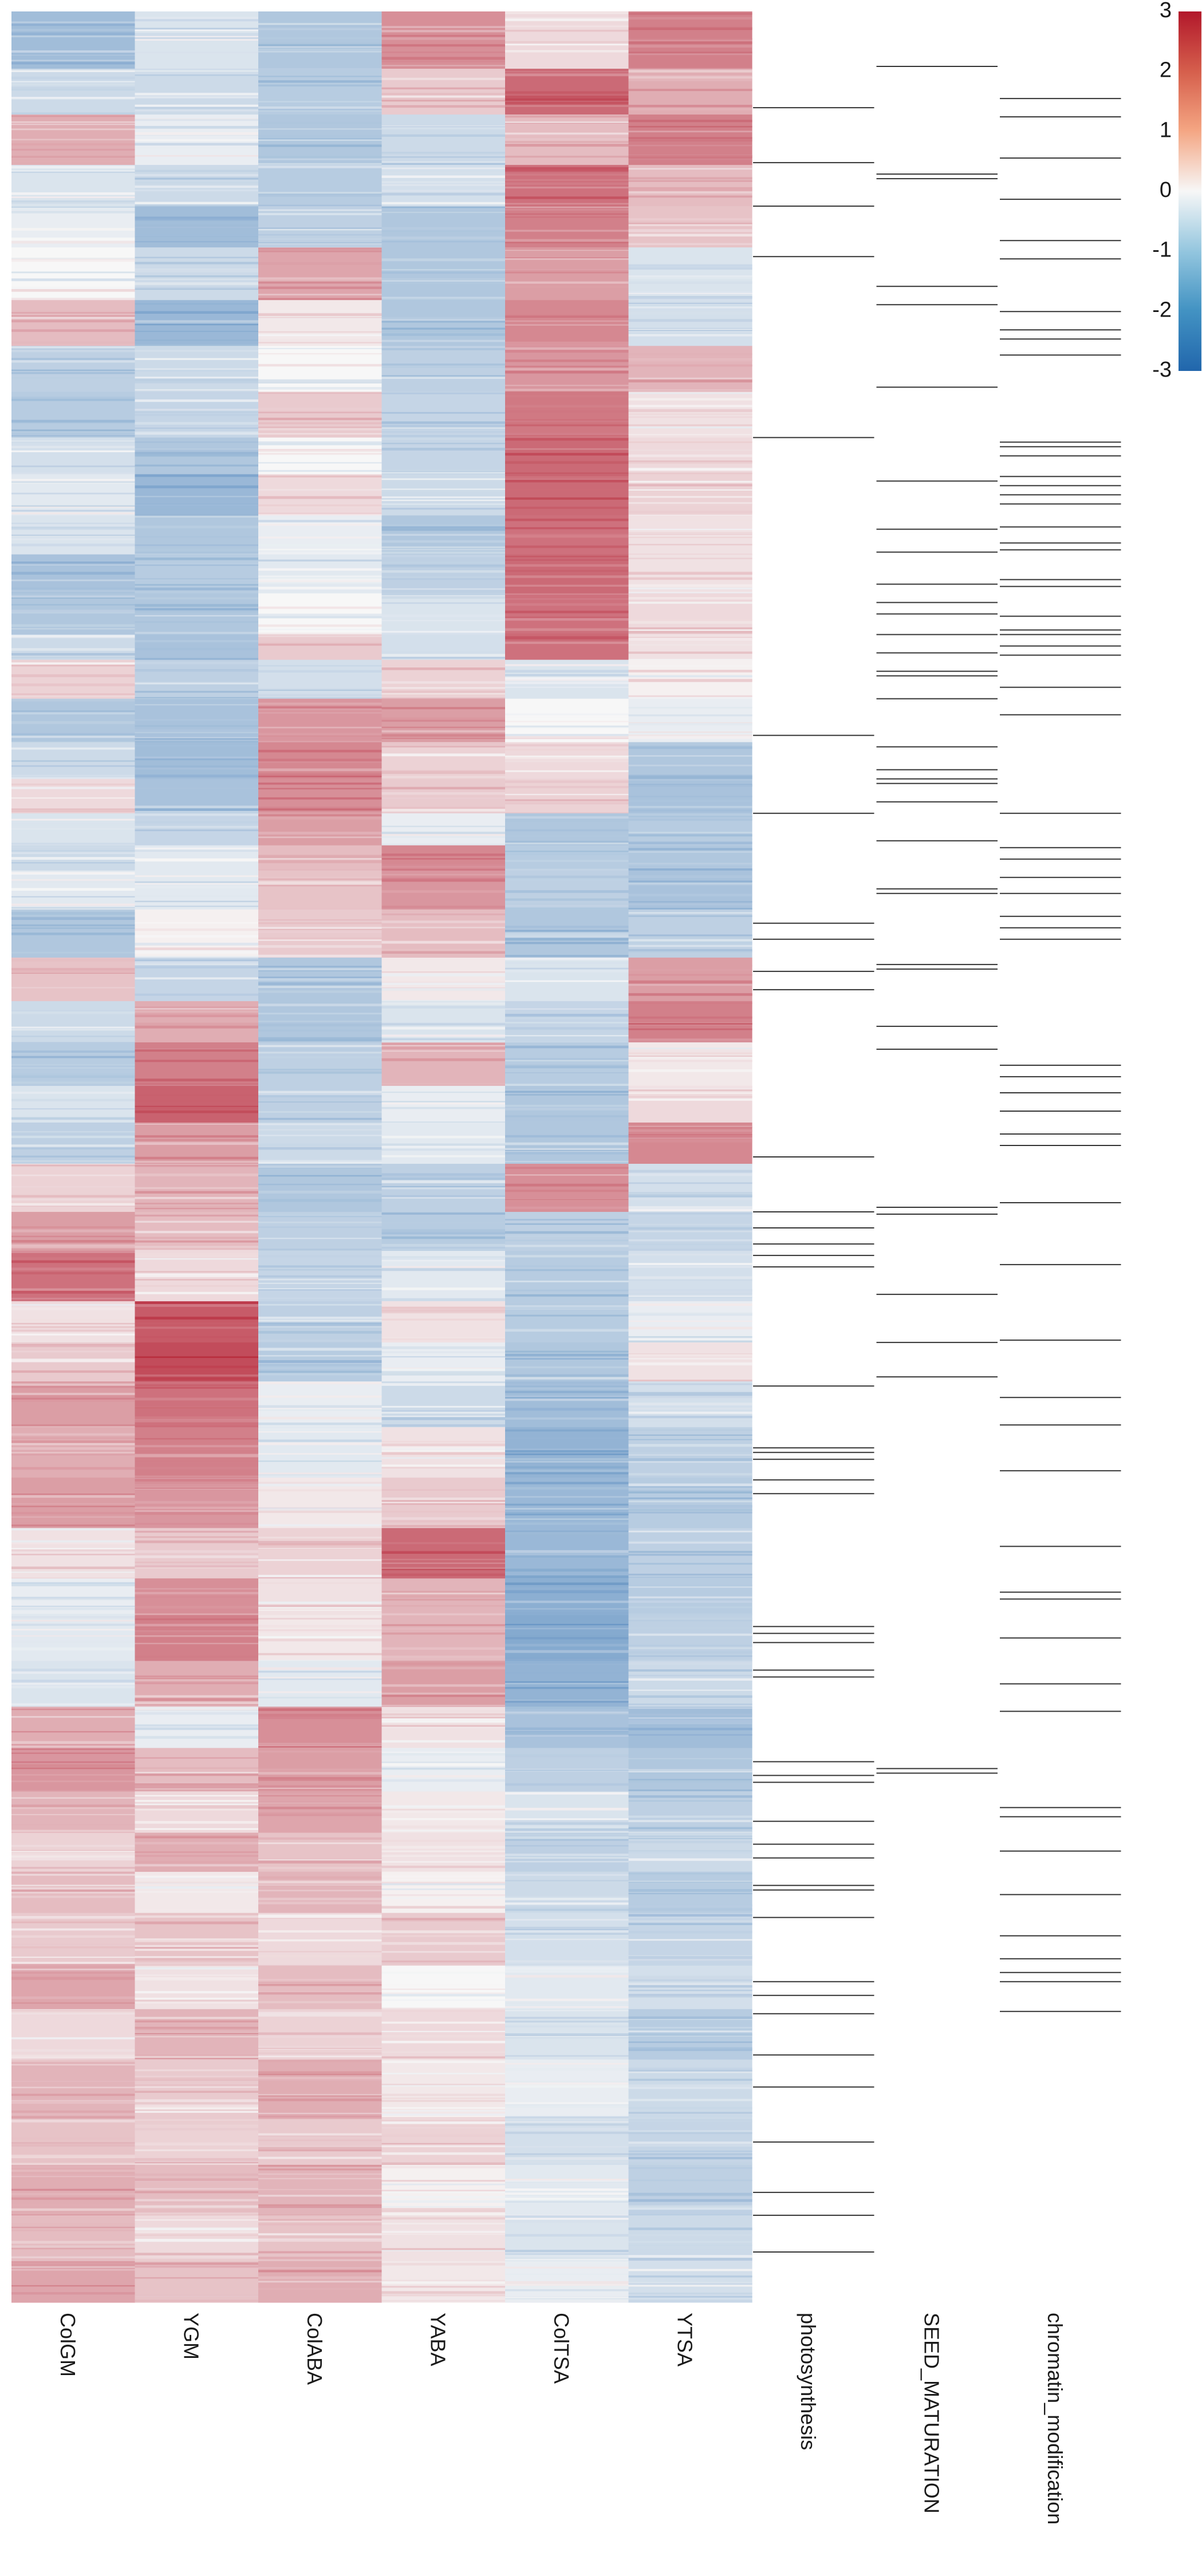 The width and height of the screenshot is (1202, 2576). What do you see at coordinates (443, 1064) in the screenshot?
I see `heatmap-cell-yaba` at bounding box center [443, 1064].